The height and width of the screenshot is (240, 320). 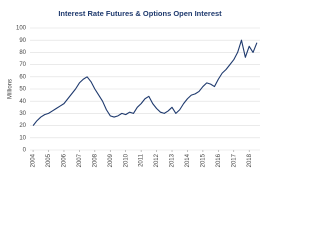 I want to click on x-tick-label: 2013, so click(x=173, y=160).